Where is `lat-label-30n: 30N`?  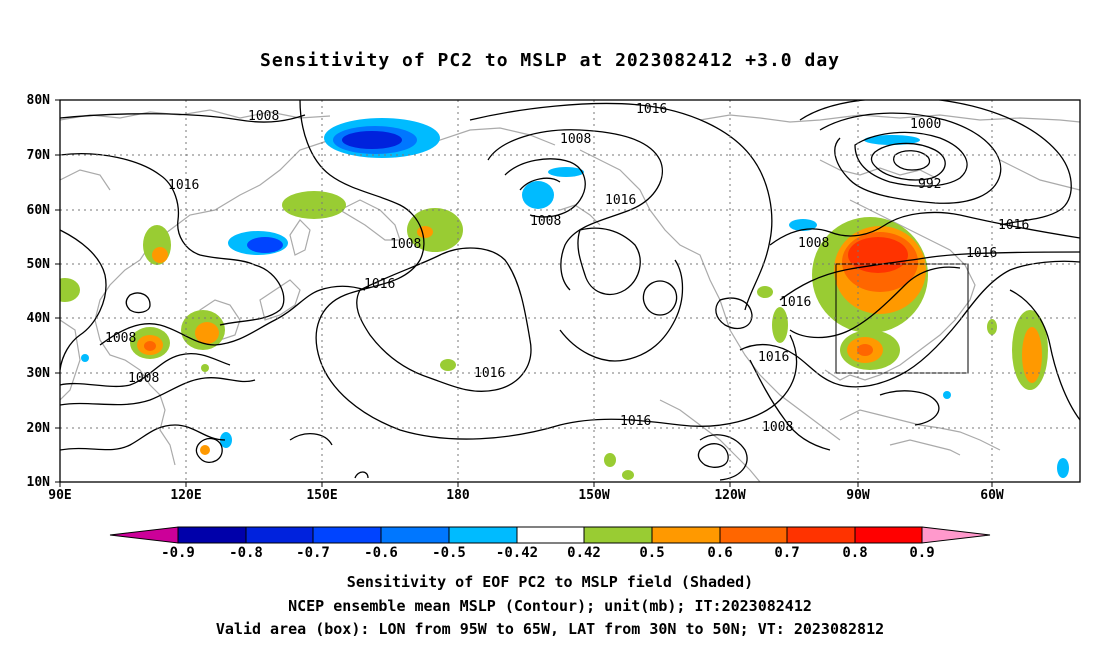 lat-label-30n: 30N is located at coordinates (39, 373).